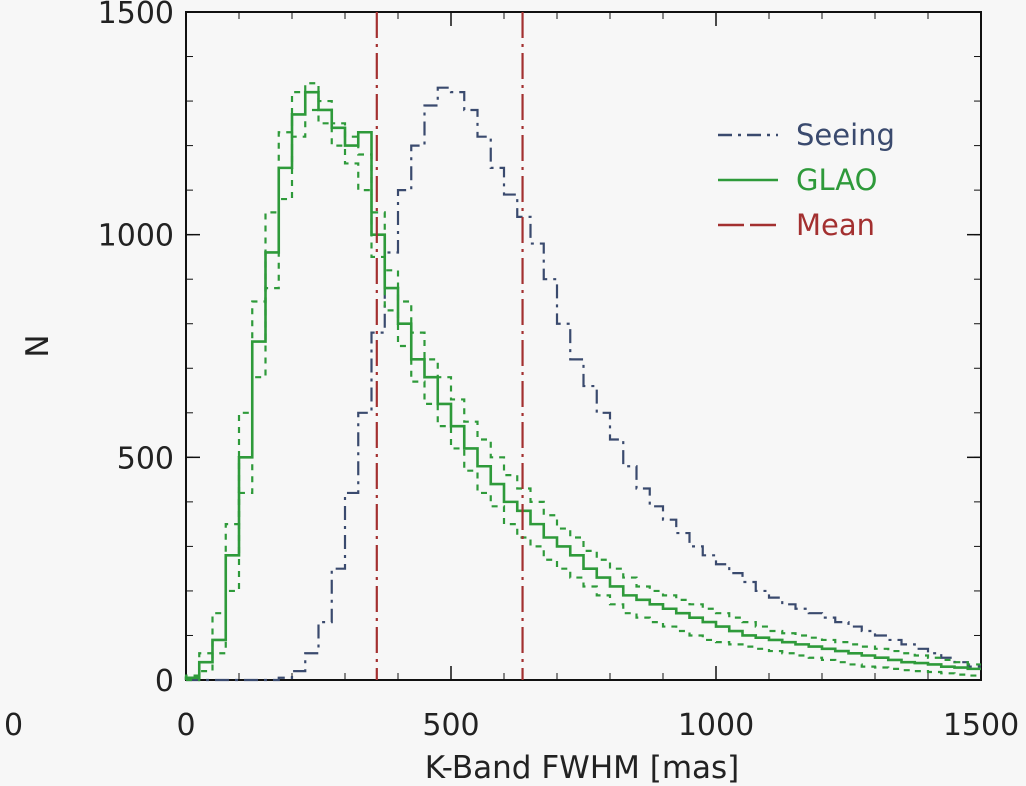  I want to click on x-tick-label: 1000, so click(716, 725).